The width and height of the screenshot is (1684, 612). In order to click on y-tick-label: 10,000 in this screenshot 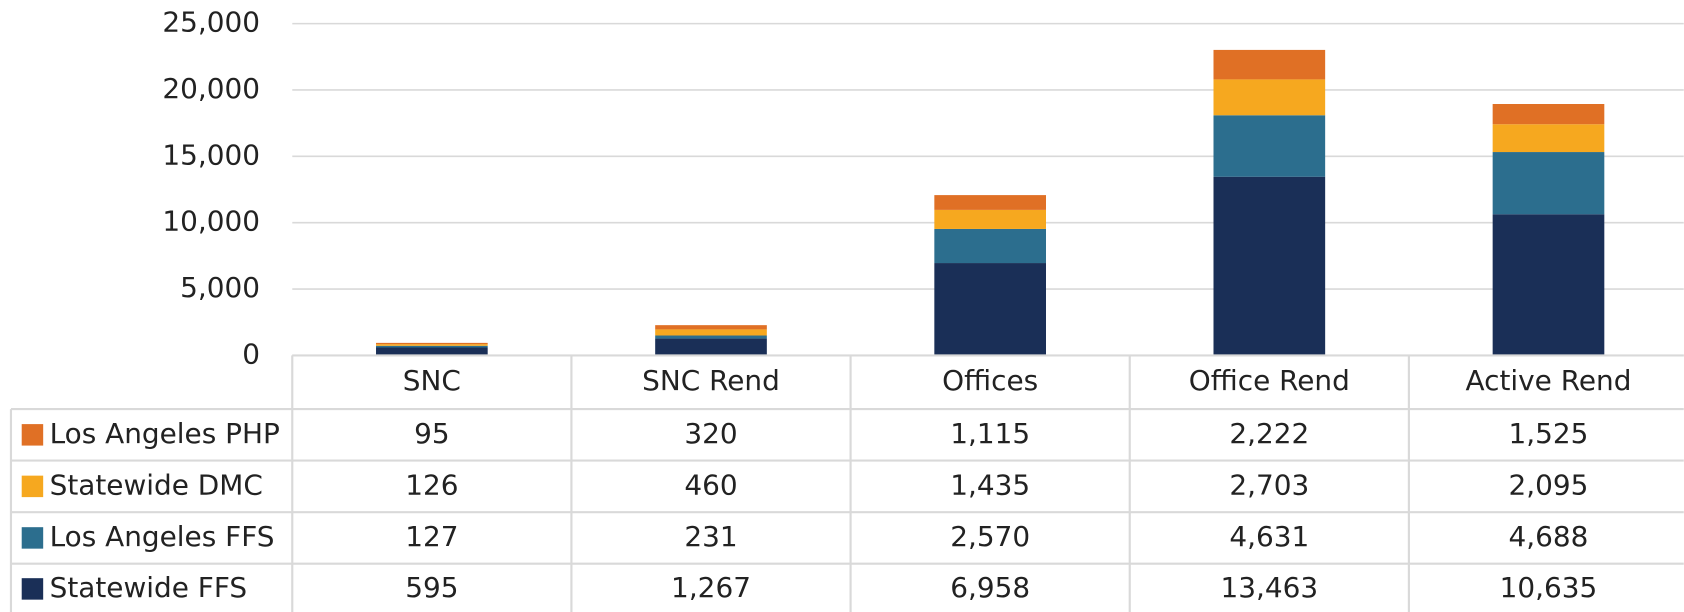, I will do `click(211, 221)`.